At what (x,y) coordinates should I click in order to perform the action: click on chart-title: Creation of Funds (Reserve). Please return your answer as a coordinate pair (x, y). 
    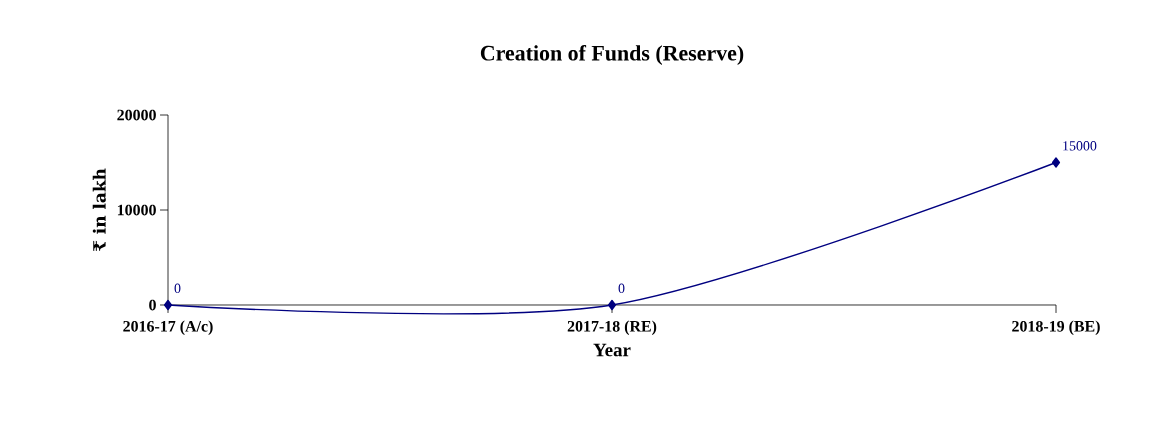
    Looking at the image, I should click on (612, 55).